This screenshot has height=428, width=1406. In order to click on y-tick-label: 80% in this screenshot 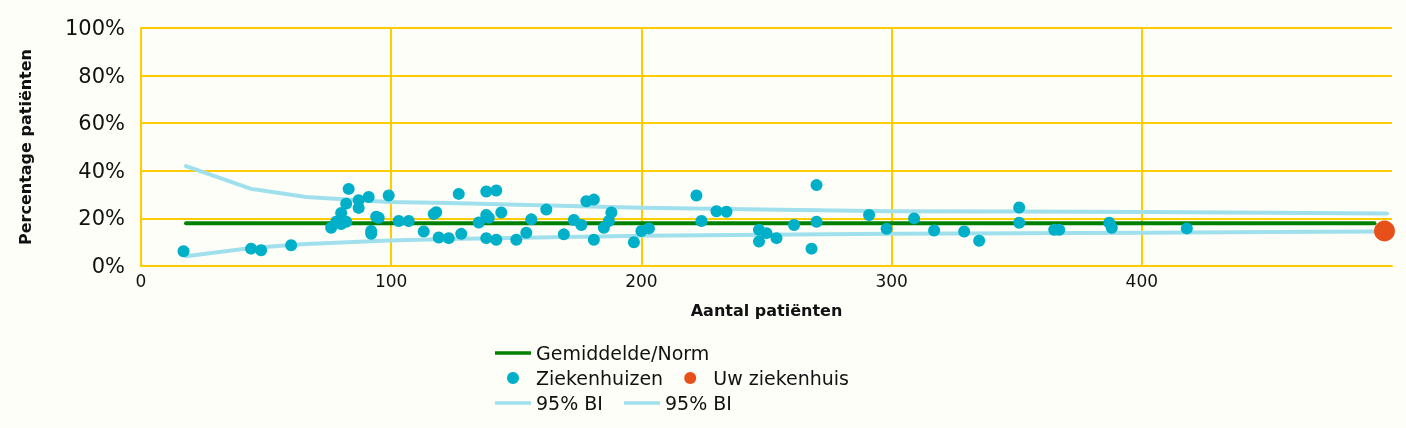, I will do `click(101, 75)`.